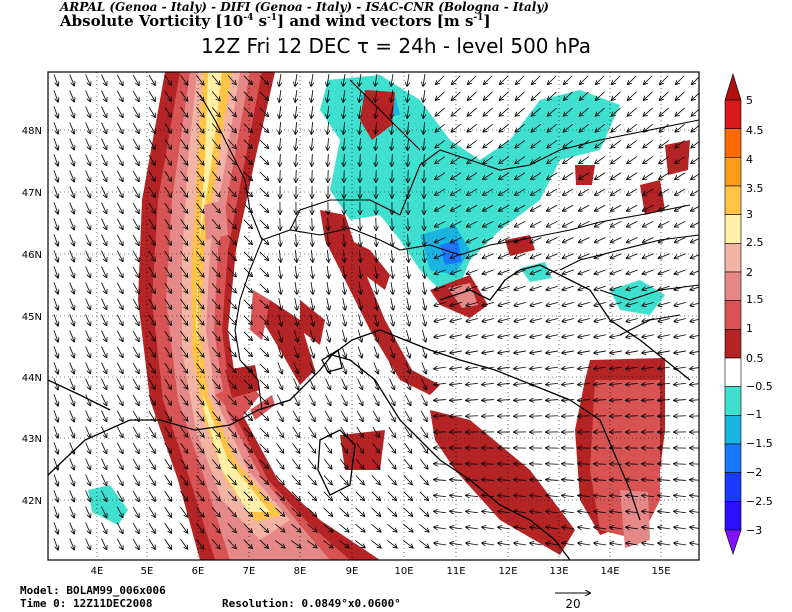  I want to click on field-title-exp2: -1, so click(272, 18).